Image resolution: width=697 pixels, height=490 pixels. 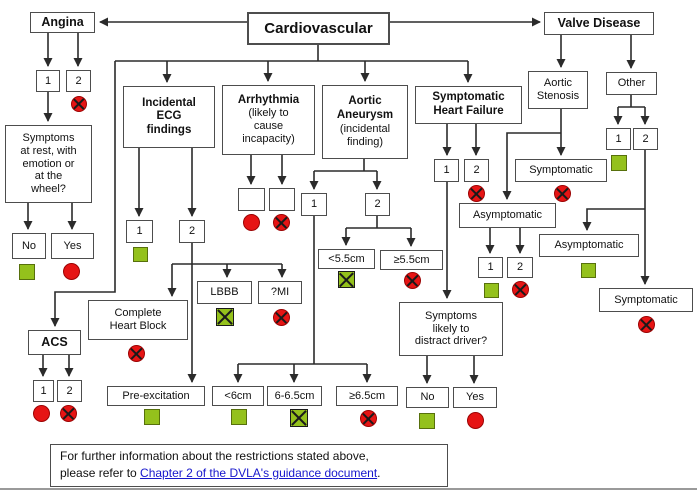 What do you see at coordinates (475, 397) in the screenshot?
I see `node-hf-yes: Yes` at bounding box center [475, 397].